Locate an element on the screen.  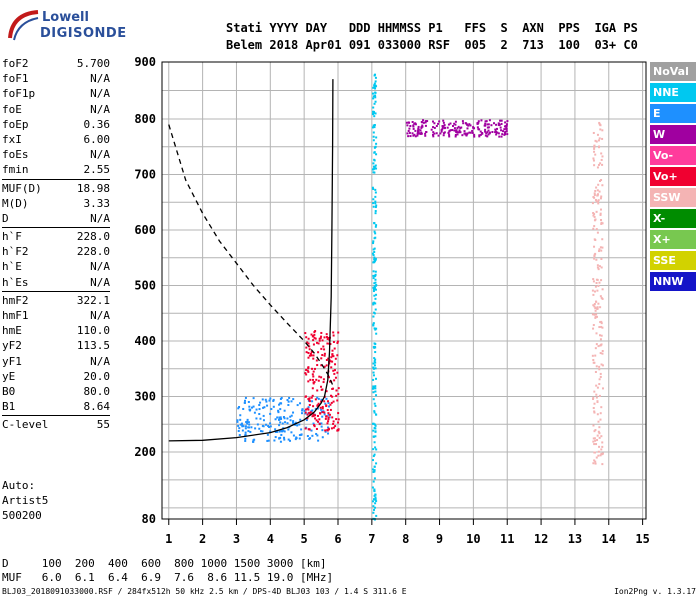
param-label: C-level is located at coordinates (25, 425).